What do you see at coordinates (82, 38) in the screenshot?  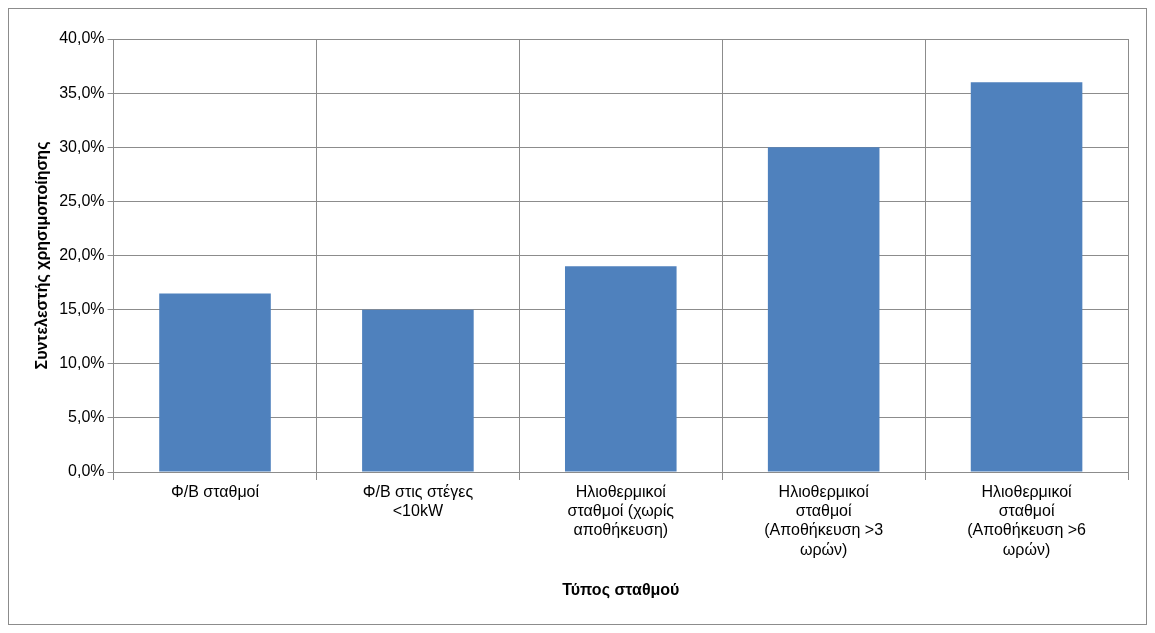 I see `y-tick-label: 40,0%` at bounding box center [82, 38].